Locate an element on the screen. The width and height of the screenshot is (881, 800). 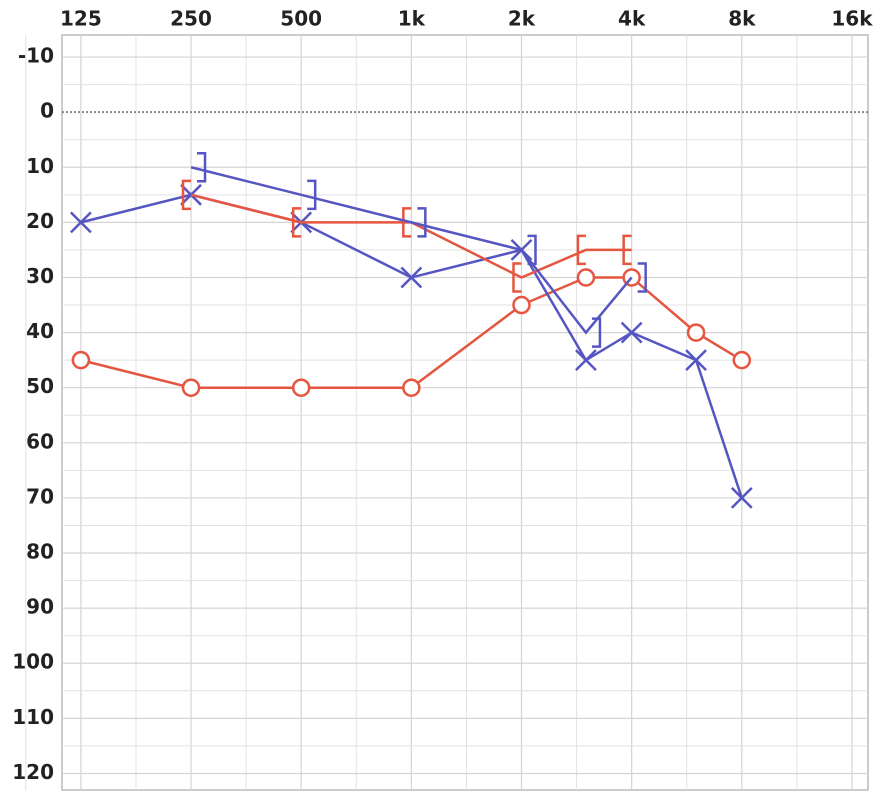
y-tick-label: 110 is located at coordinates (33, 717).